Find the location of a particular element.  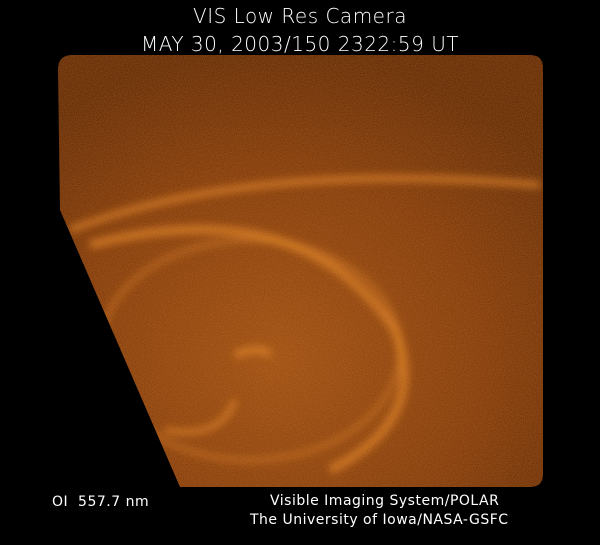

credit-line-2: The University of Iowa/NASA-GSFC is located at coordinates (379, 520).